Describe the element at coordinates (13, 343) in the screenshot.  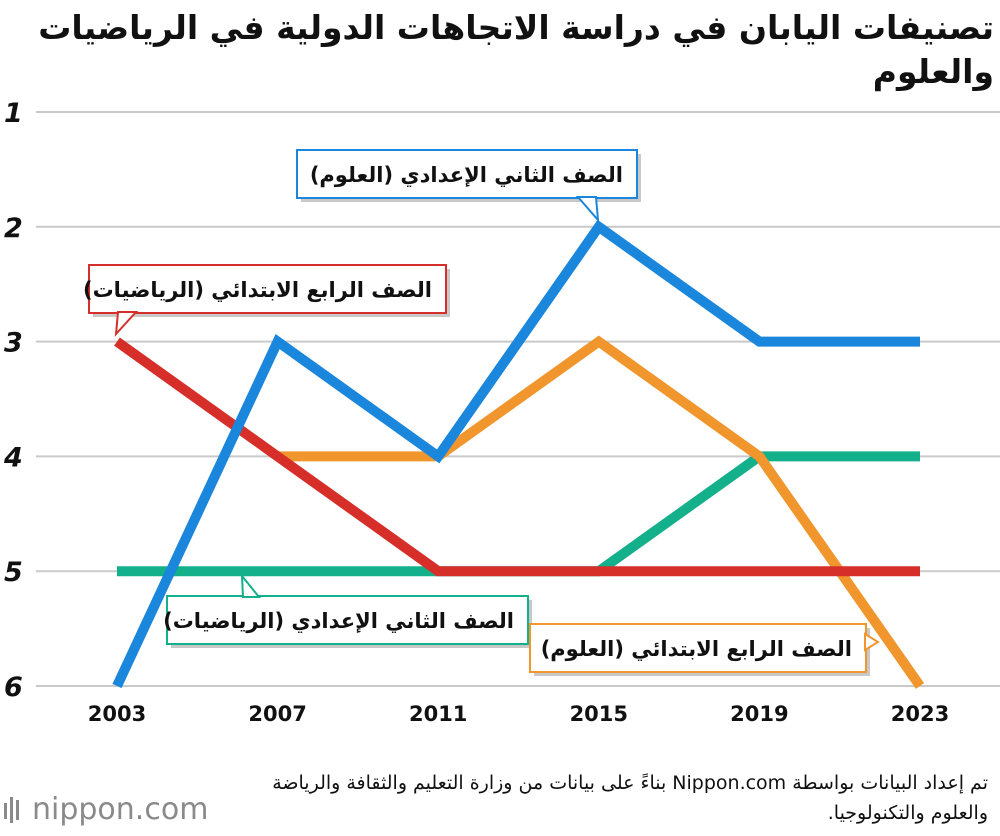
I see `y-tick-label: 3` at that location.